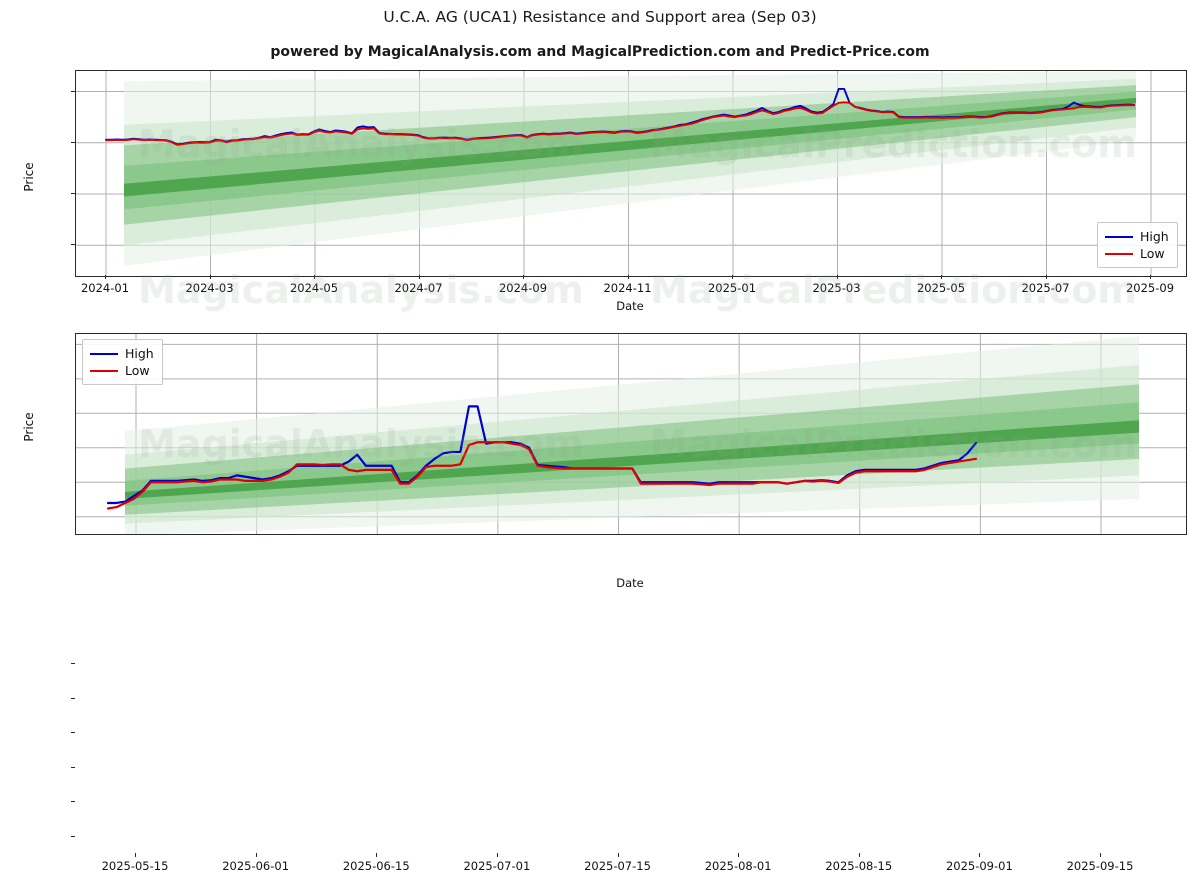 The height and width of the screenshot is (873, 1200). I want to click on x-tick-label: 2024-09, so click(523, 288).